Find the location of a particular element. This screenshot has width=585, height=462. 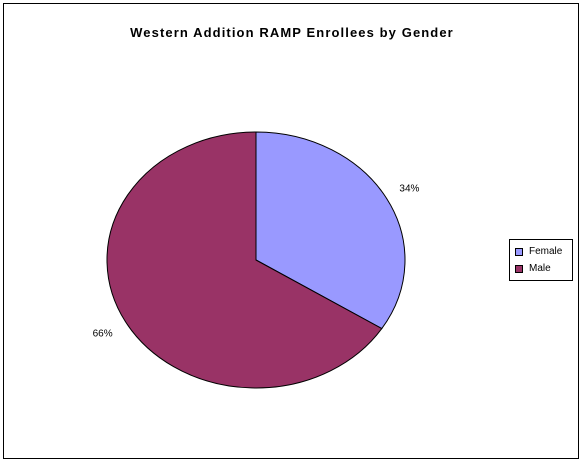

legend-label-female: Female is located at coordinates (546, 251).